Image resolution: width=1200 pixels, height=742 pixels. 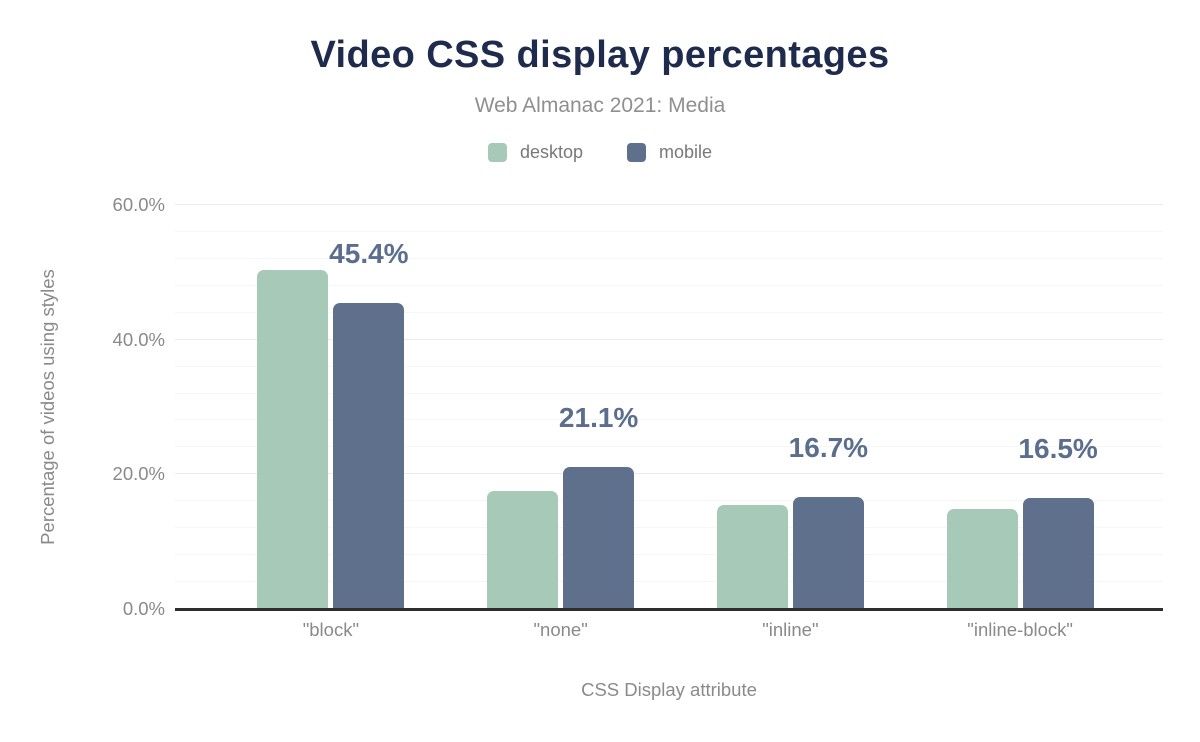 I want to click on x-axis-title: CSS Display attribute, so click(x=669, y=689).